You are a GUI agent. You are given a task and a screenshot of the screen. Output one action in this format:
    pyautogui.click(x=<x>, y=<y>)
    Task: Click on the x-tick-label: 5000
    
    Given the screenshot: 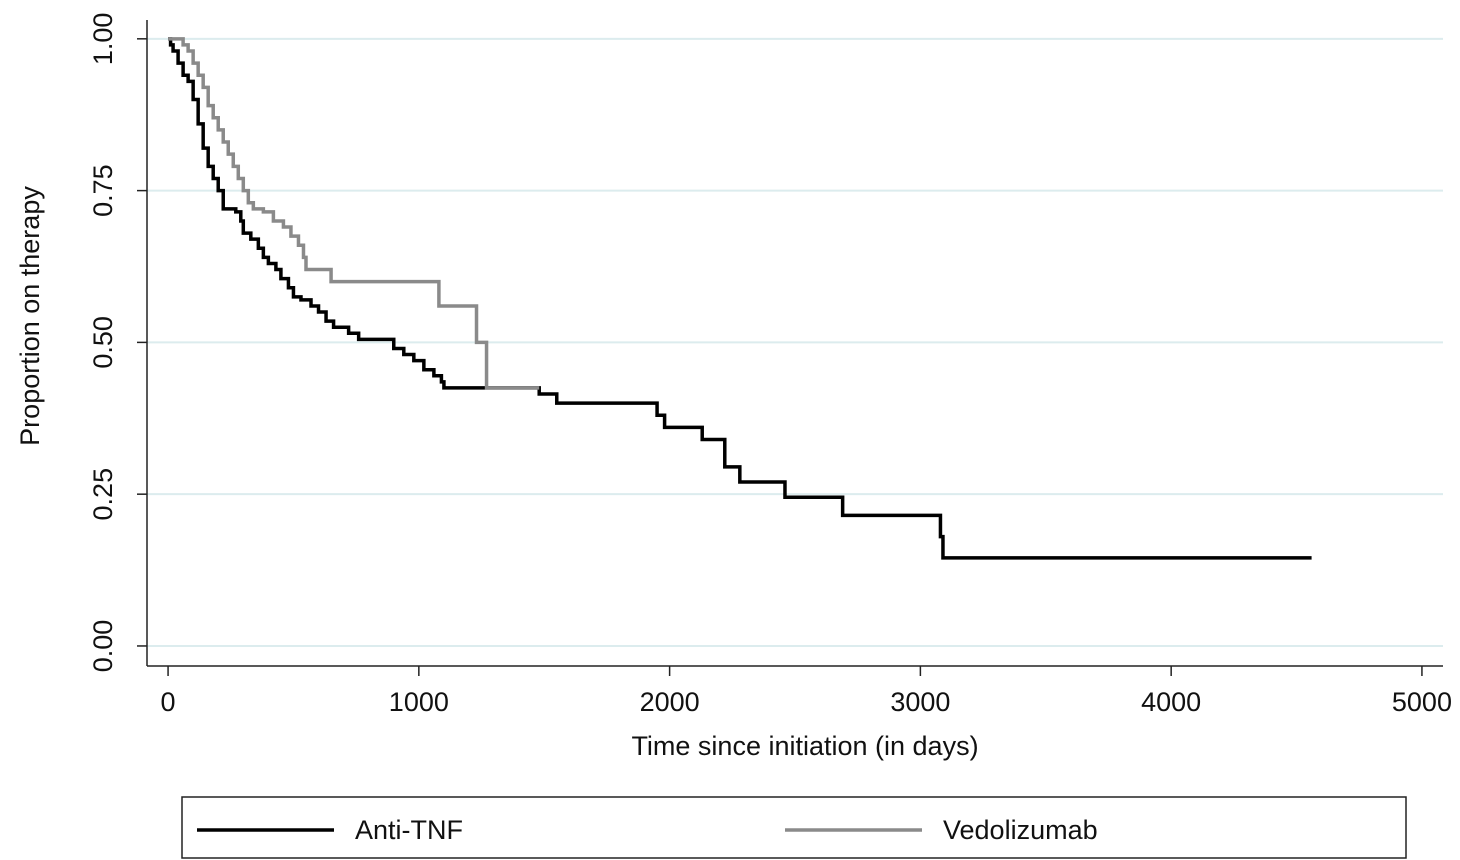 What is the action you would take?
    pyautogui.click(x=1422, y=702)
    